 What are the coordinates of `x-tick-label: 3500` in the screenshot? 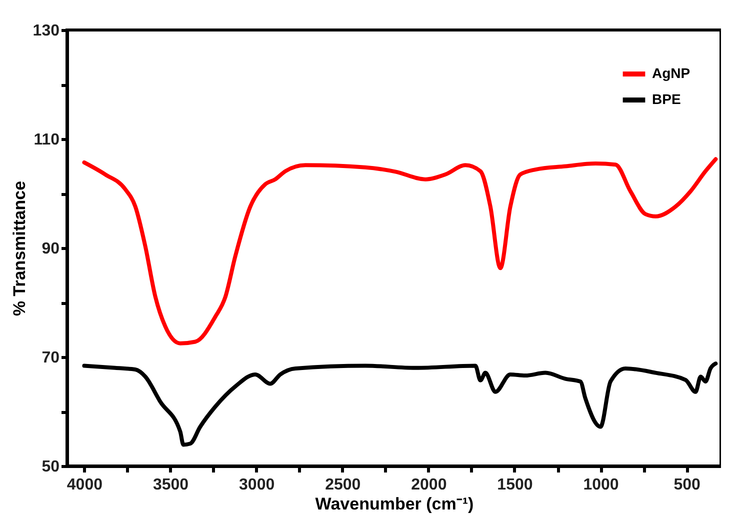 It's located at (170, 485).